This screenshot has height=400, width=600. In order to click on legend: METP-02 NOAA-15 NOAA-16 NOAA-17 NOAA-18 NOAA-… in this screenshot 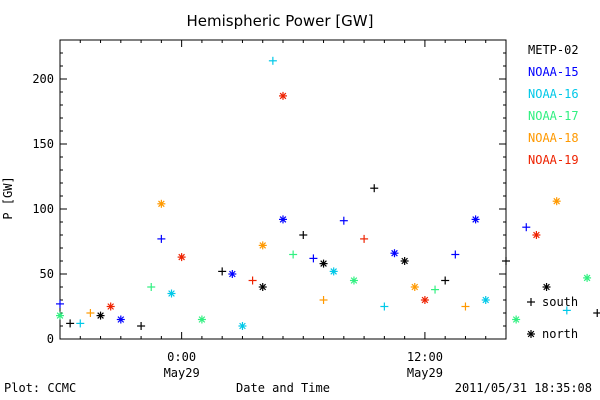, I will do `click(553, 105)`.